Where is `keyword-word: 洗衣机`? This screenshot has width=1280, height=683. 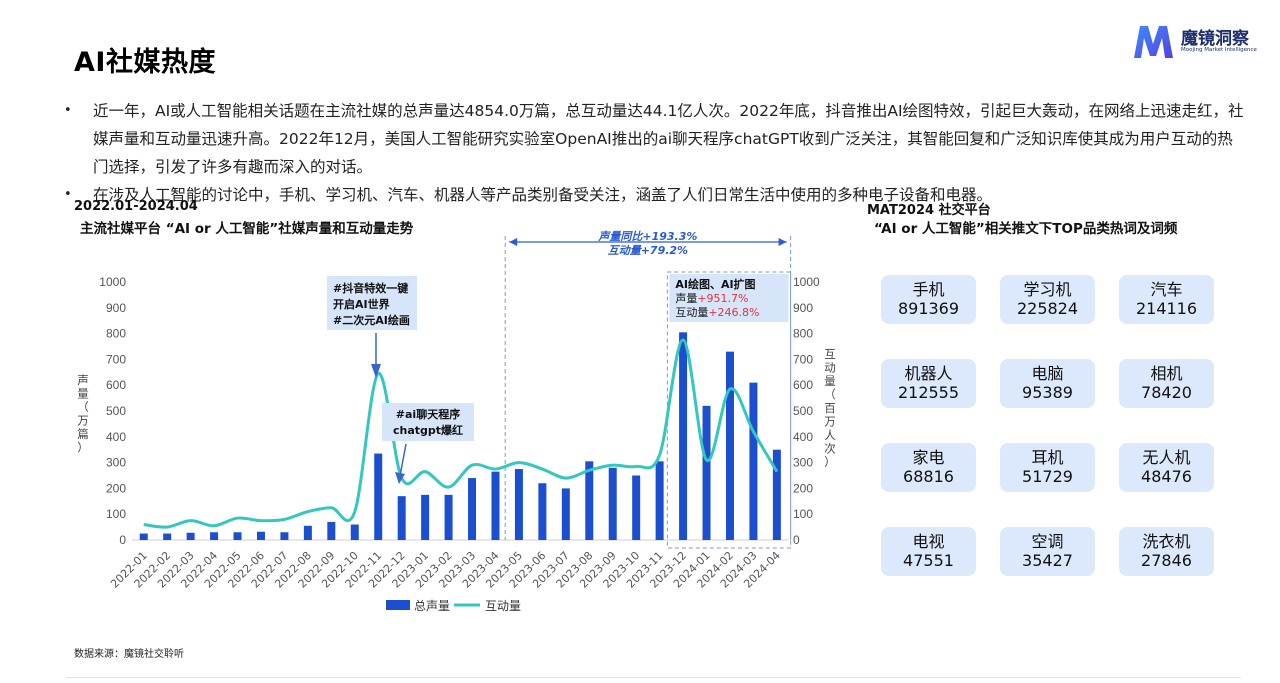 keyword-word: 洗衣机 is located at coordinates (1166, 541).